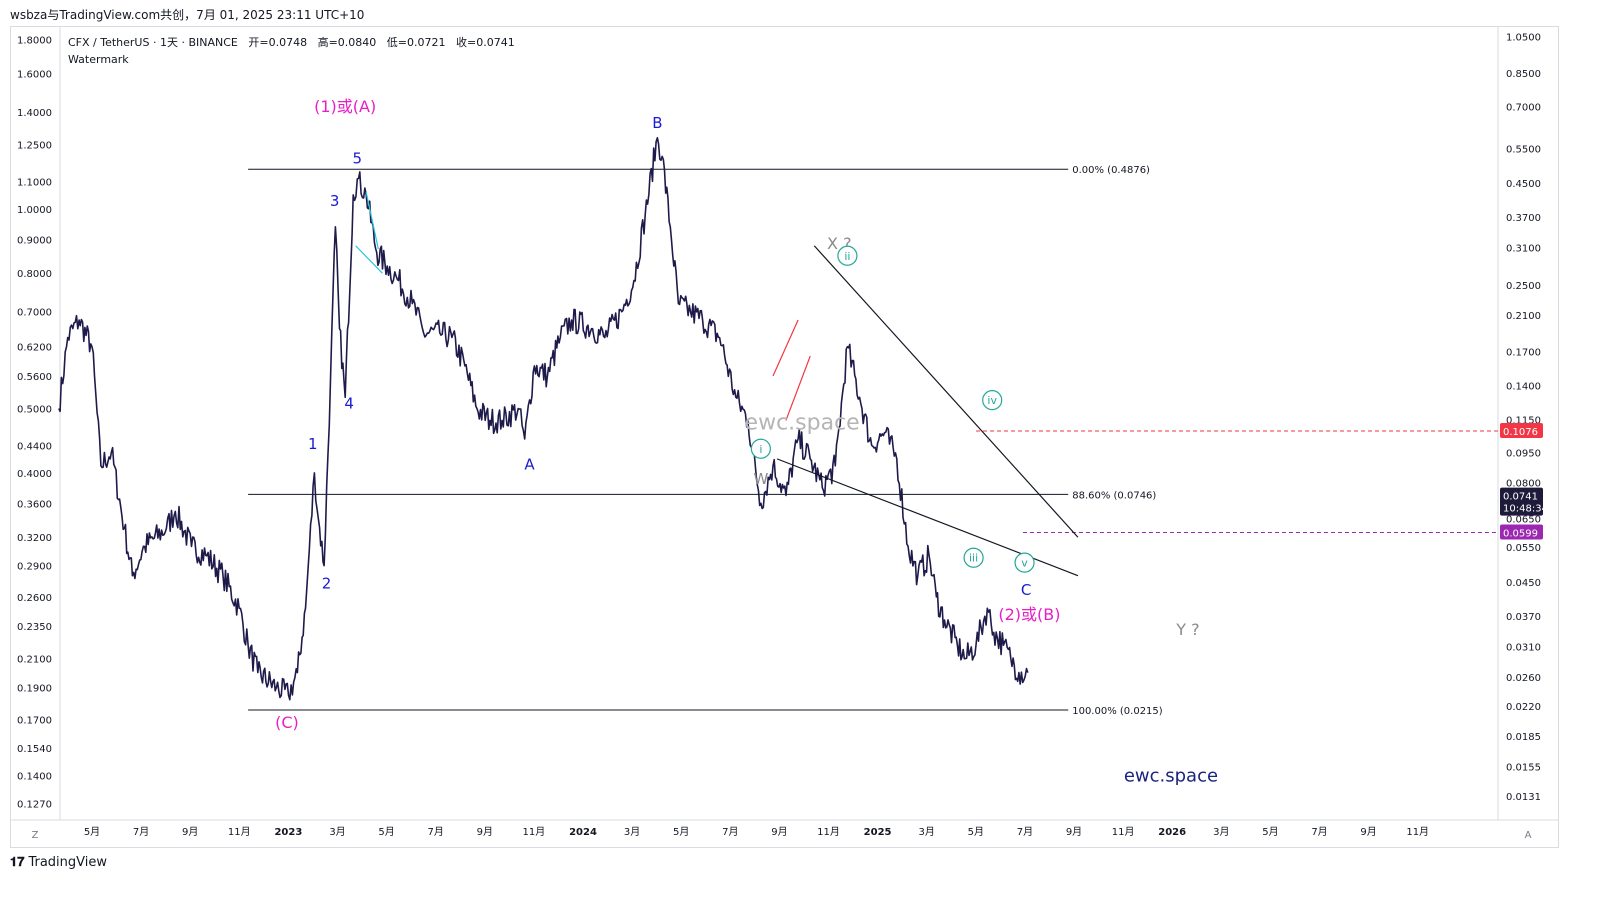 This screenshot has width=1603, height=901. What do you see at coordinates (1523, 286) in the screenshot?
I see `right-tick-label: 0.2500` at bounding box center [1523, 286].